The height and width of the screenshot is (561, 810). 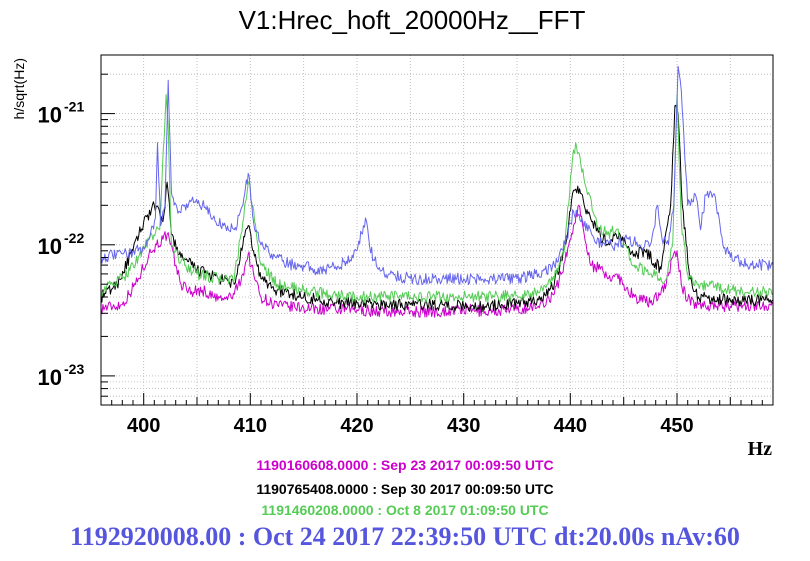 I want to click on y-tick-exponent: -22, so click(x=74, y=238).